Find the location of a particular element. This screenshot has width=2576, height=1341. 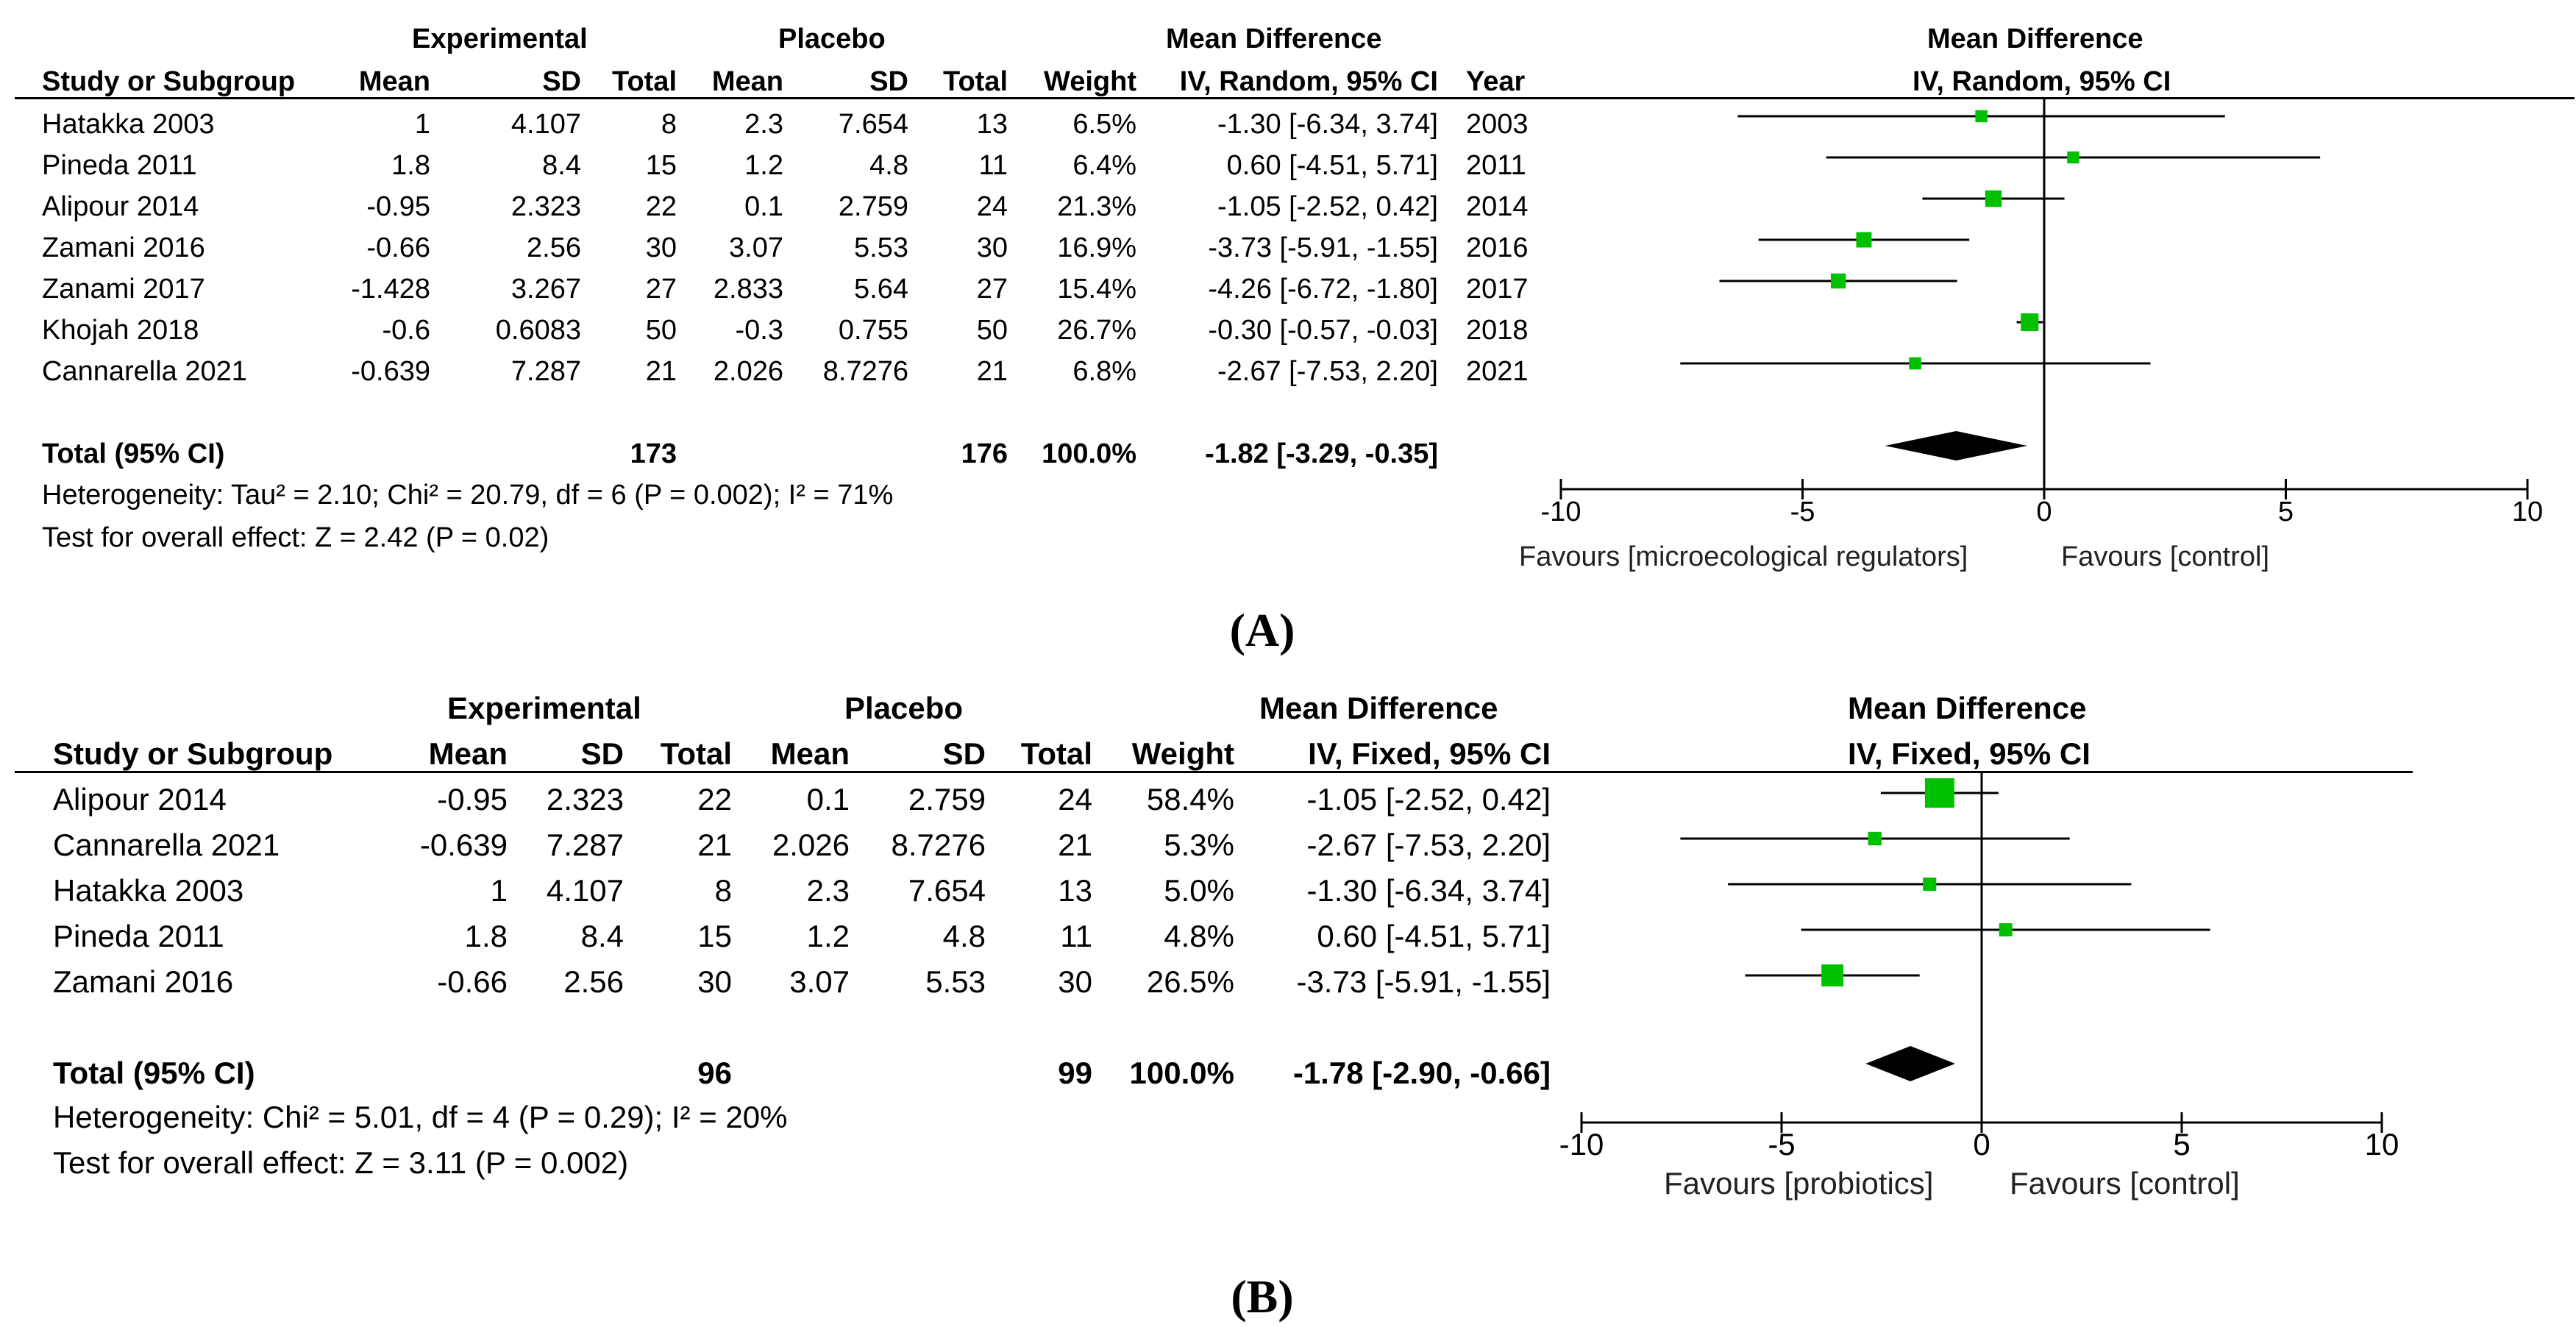

col-header-pla-total: Total is located at coordinates (1056, 753).